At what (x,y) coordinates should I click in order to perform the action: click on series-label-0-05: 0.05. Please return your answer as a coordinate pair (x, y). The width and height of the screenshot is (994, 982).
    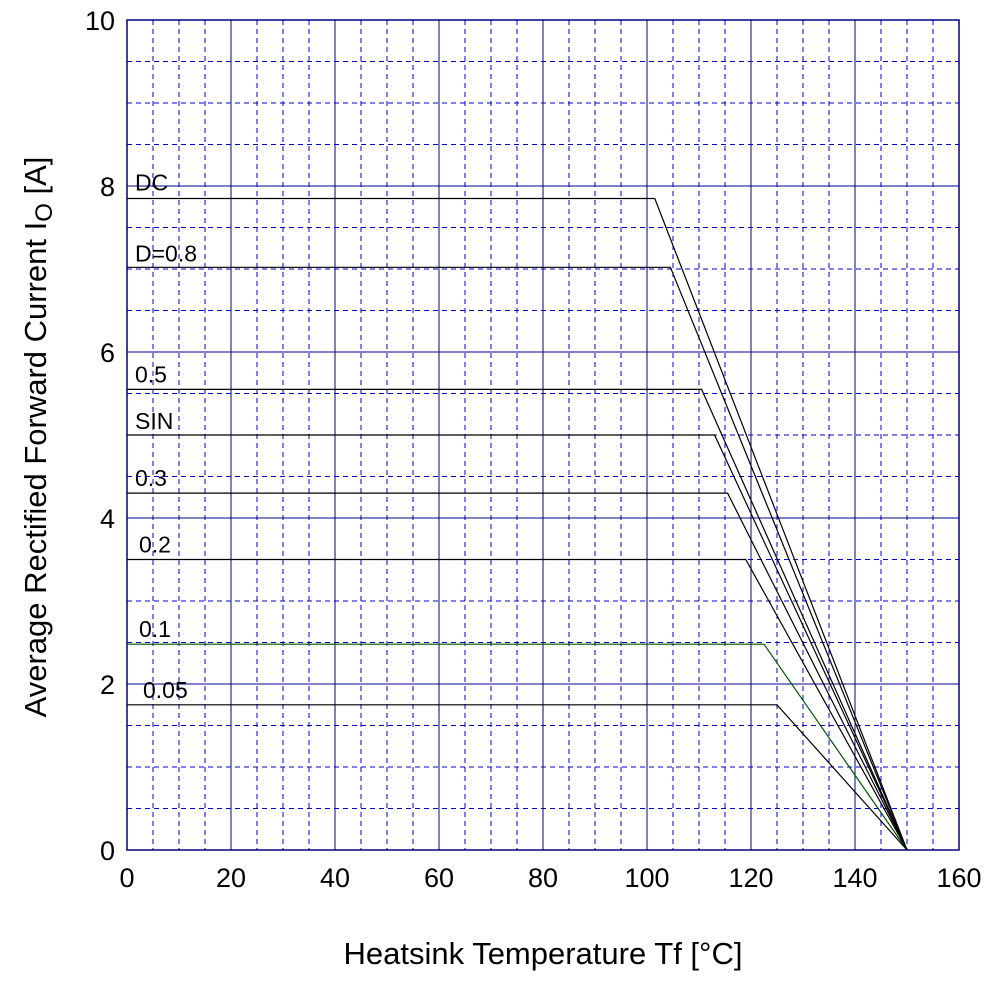
    Looking at the image, I should click on (165, 690).